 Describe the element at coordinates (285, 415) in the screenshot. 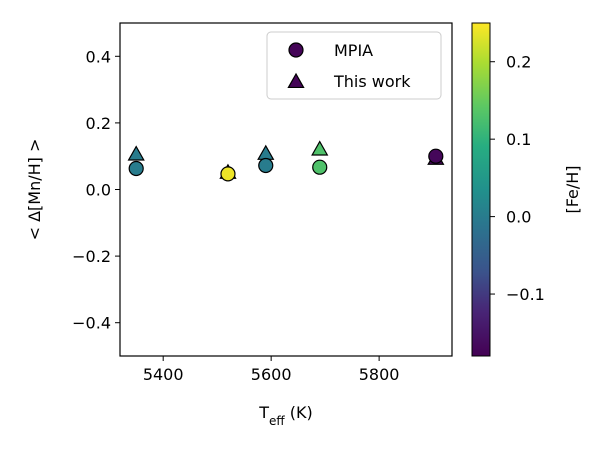

I see `x-axis-label: Teff (K)` at that location.